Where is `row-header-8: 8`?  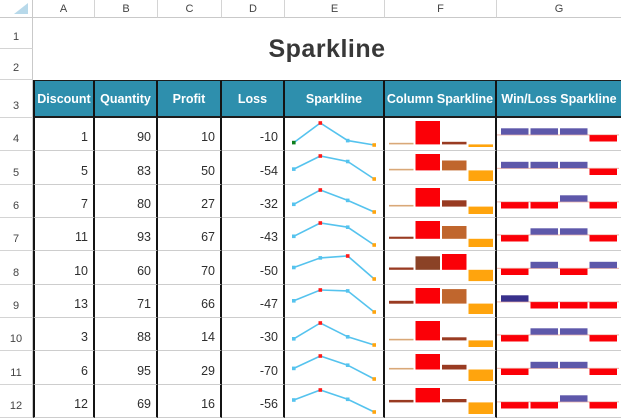
row-header-8: 8 is located at coordinates (16, 268).